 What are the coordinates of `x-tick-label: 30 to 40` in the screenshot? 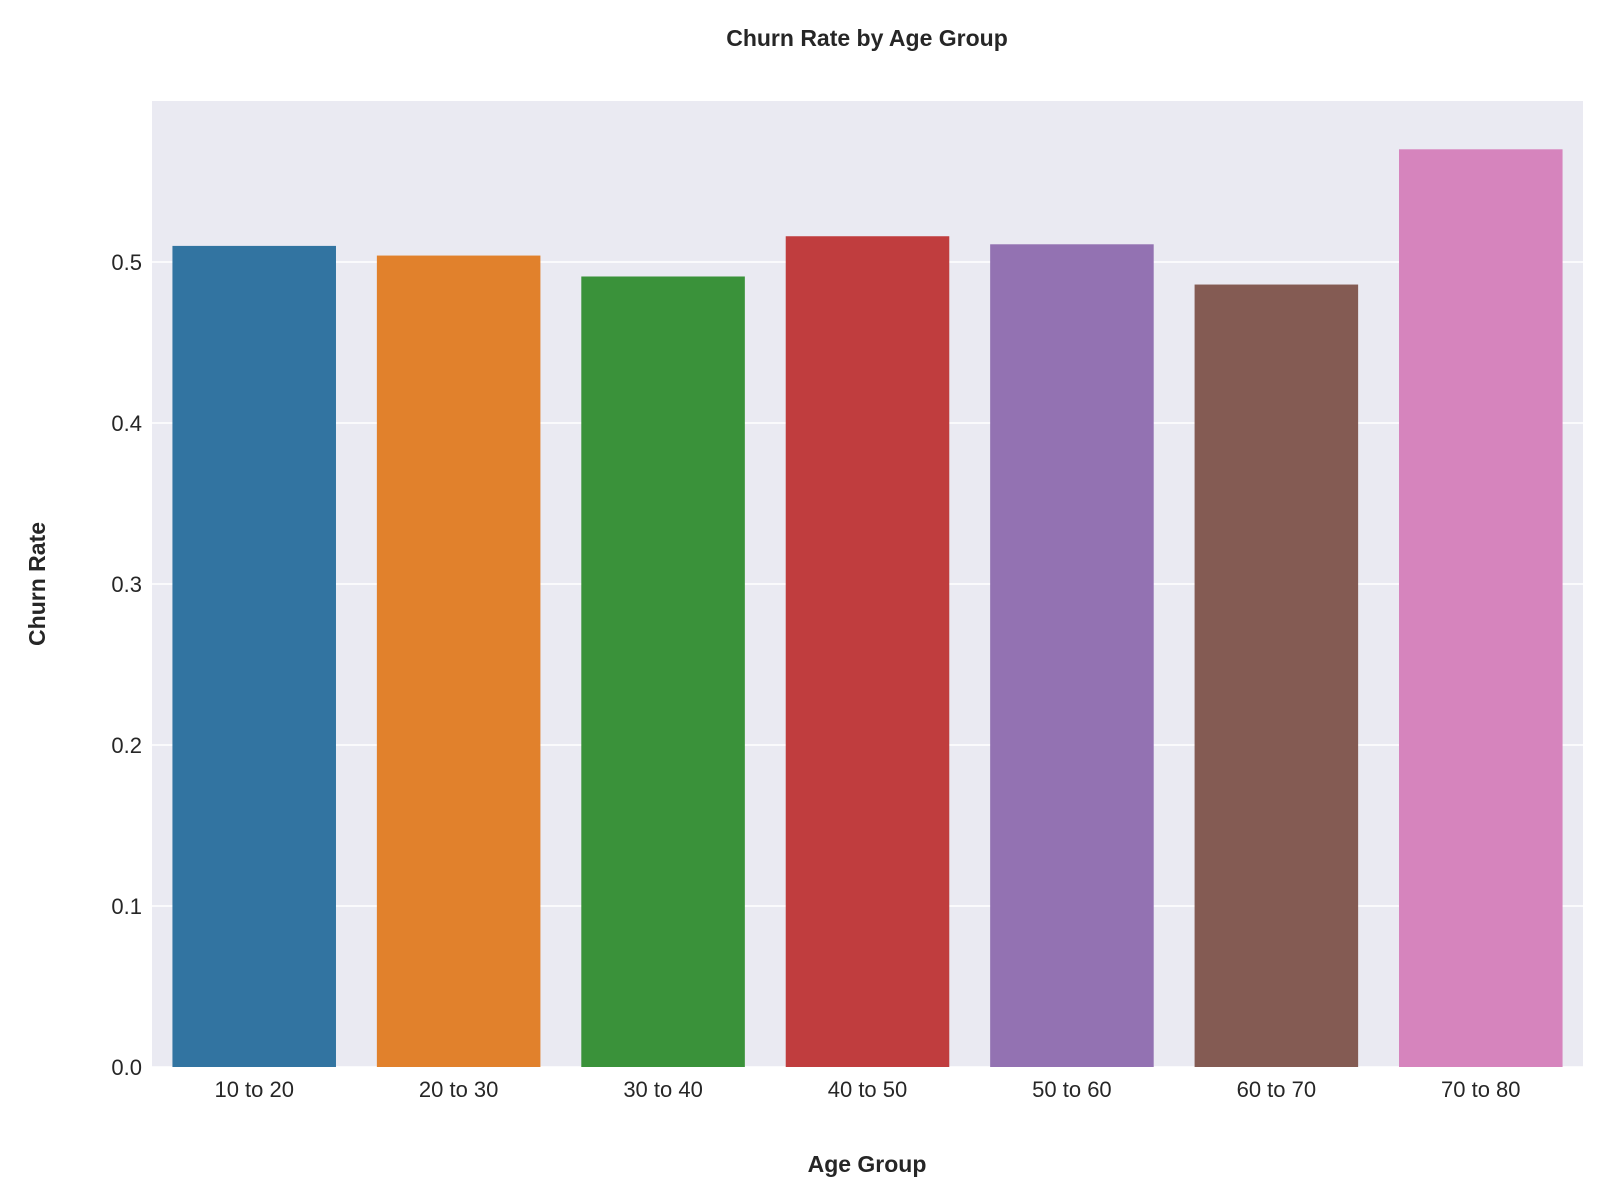 It's located at (663, 1089).